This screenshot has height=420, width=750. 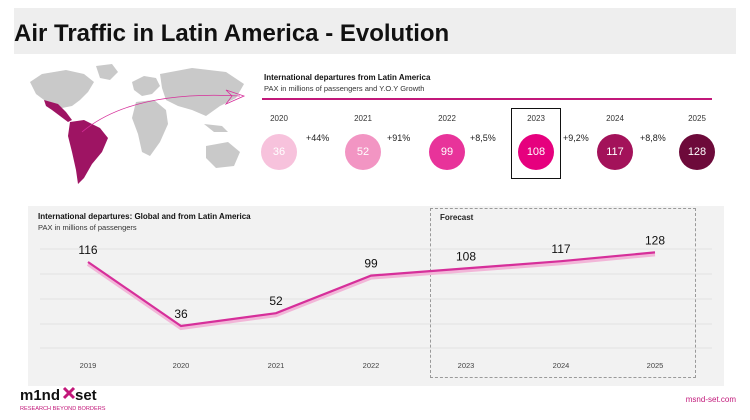 I want to click on world-map, so click(x=138, y=124).